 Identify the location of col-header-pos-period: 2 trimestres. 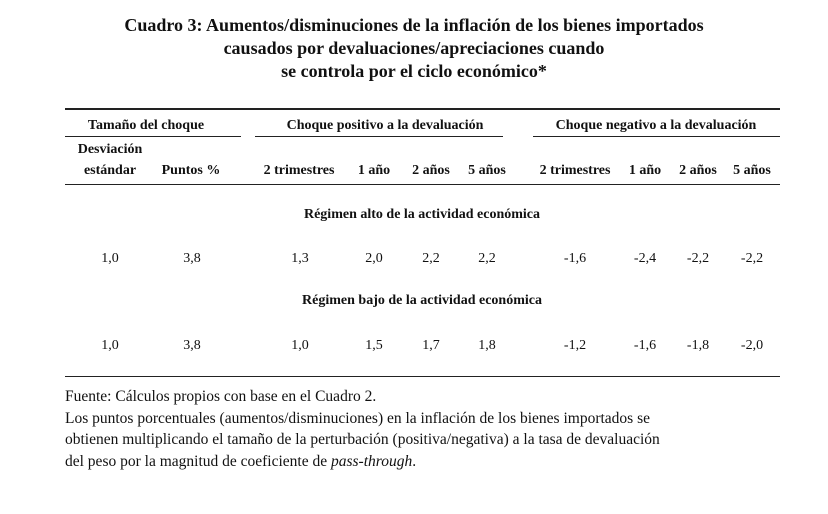
(299, 170).